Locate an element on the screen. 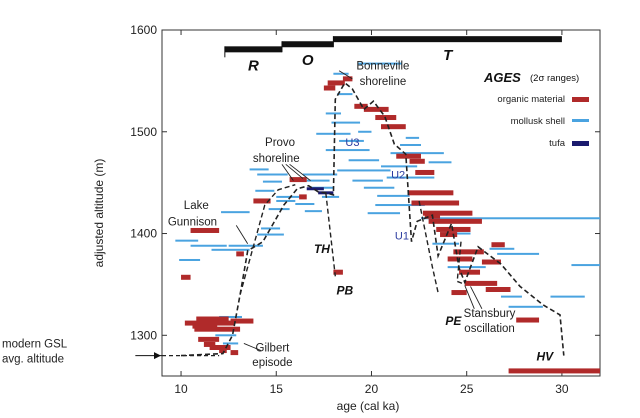 The width and height of the screenshot is (640, 418). phase-label: O is located at coordinates (308, 60).